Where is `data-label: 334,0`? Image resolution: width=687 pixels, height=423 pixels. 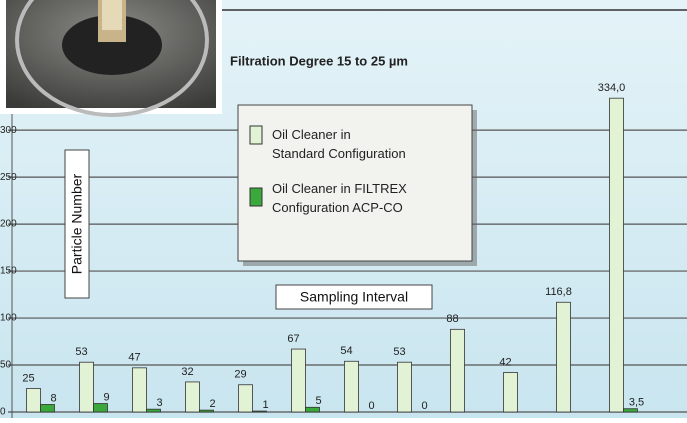 data-label: 334,0 is located at coordinates (612, 88).